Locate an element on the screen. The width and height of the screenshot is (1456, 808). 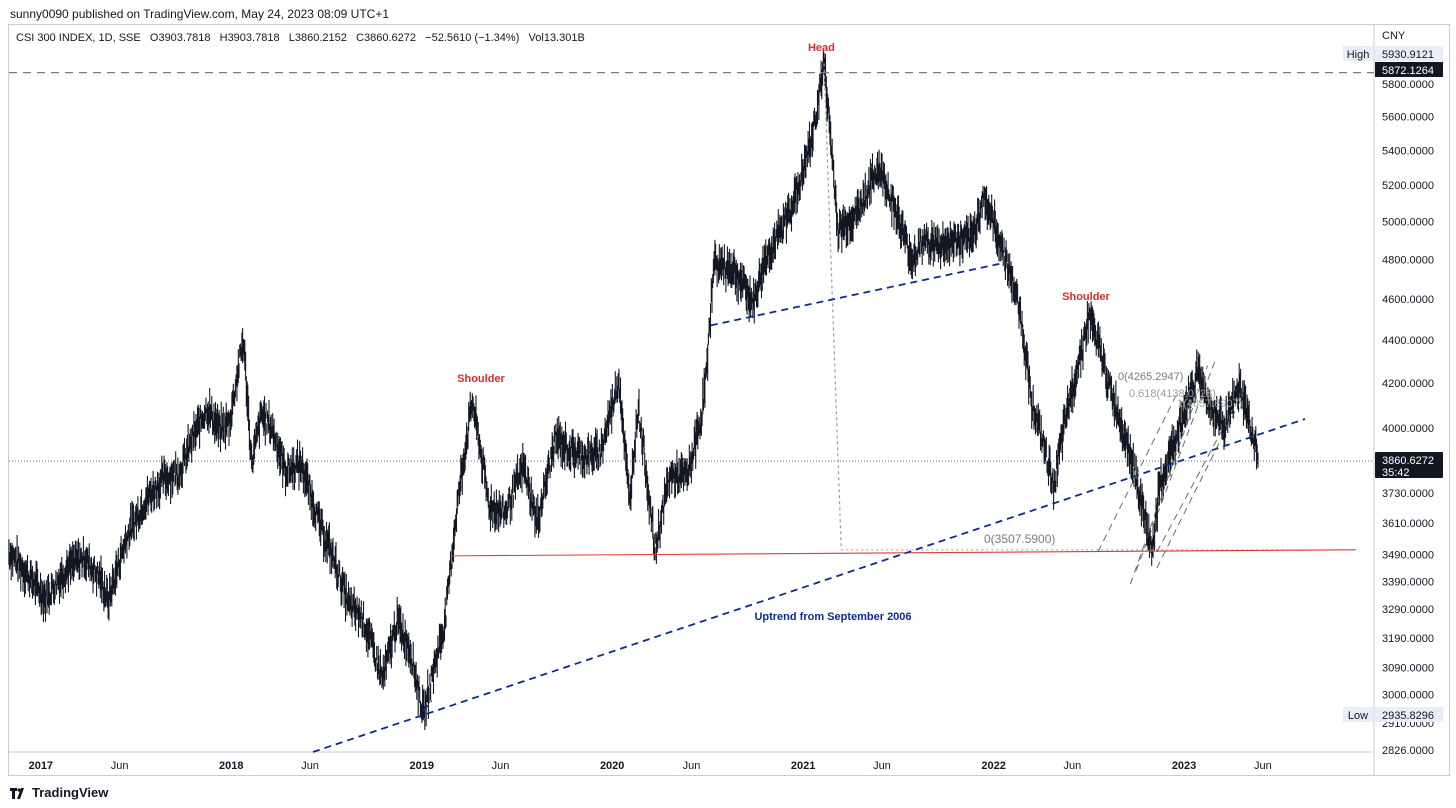
last-price-box is located at coordinates (1409, 465).